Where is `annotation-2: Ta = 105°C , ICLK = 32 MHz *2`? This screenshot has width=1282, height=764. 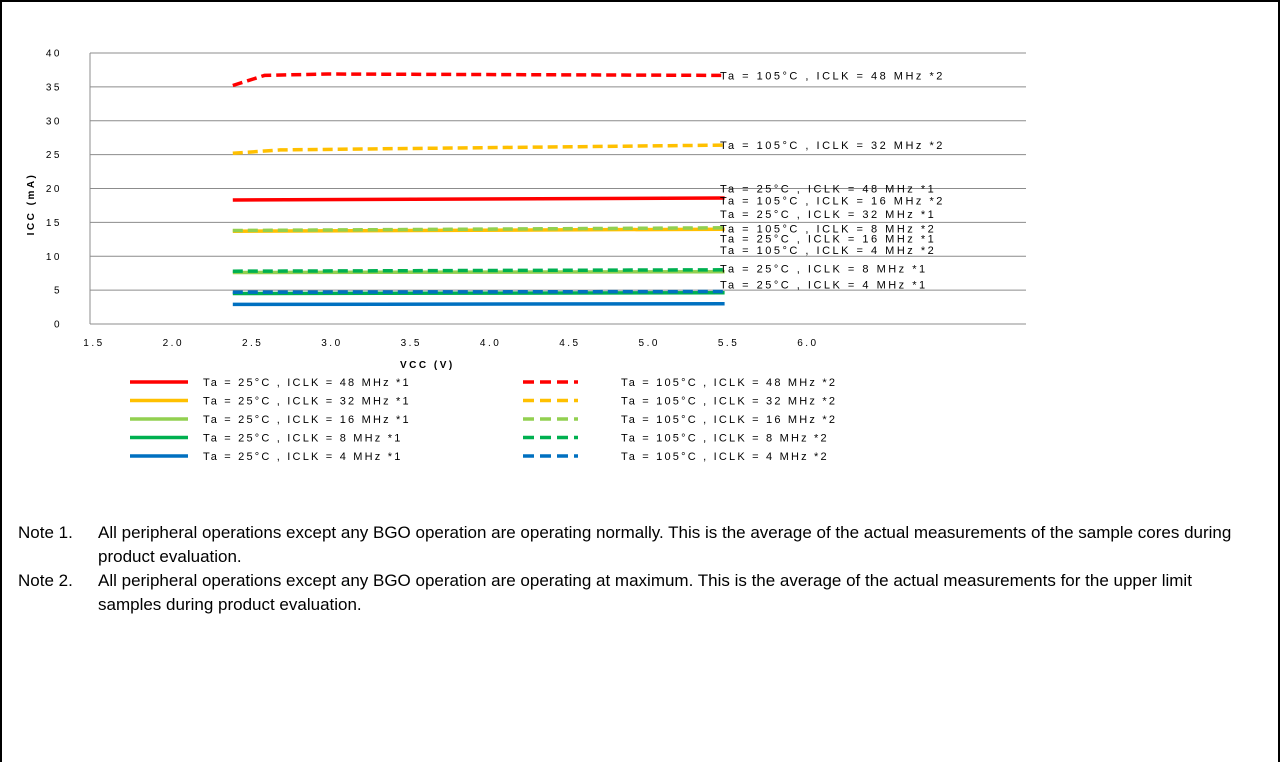
annotation-2: Ta = 105°C , ICLK = 32 MHz *2 is located at coordinates (832, 146).